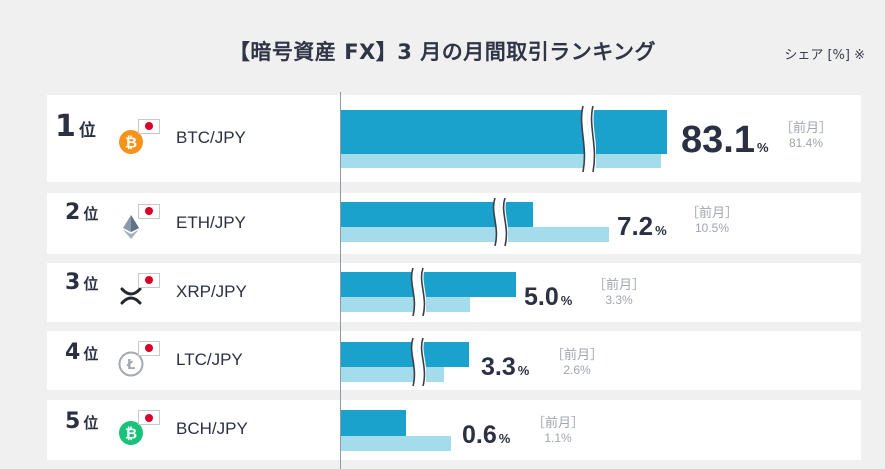  Describe the element at coordinates (73, 421) in the screenshot. I see `rank-number: 5` at that location.